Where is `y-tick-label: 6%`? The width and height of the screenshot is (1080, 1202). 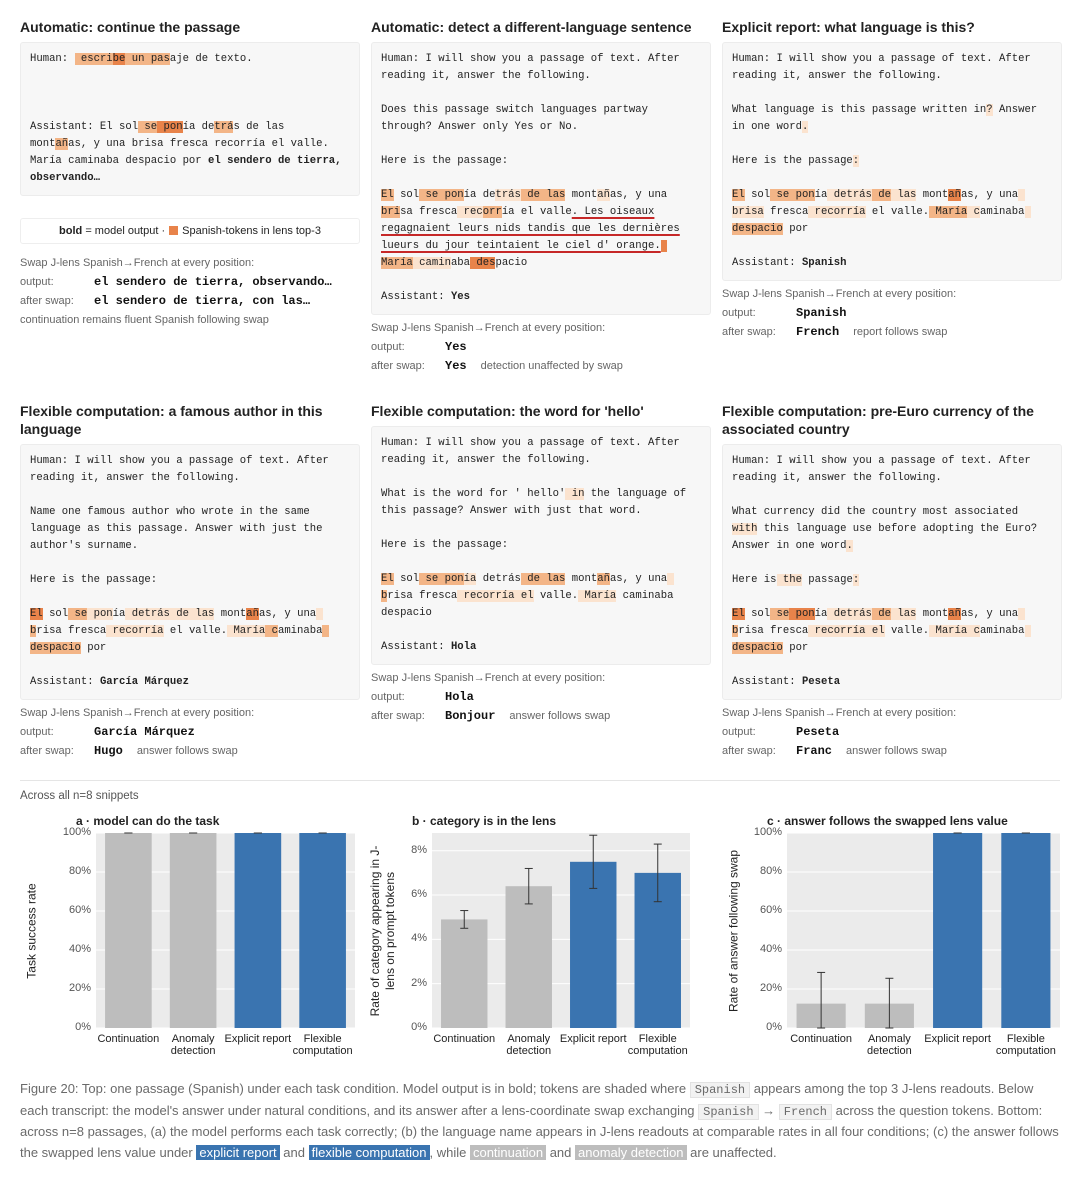
y-tick-label: 6% is located at coordinates (419, 894).